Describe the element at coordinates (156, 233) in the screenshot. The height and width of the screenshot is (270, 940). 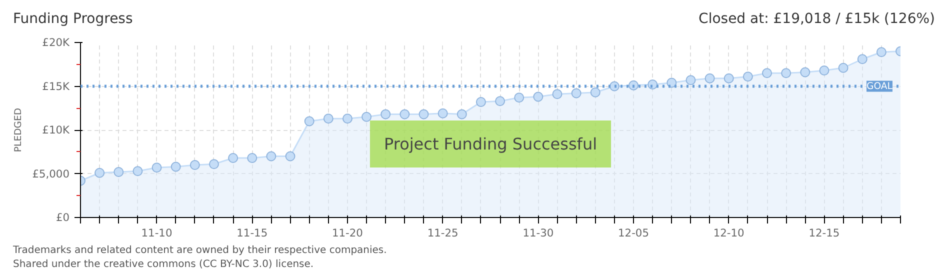
I see `x-tick-label: 11-10` at that location.